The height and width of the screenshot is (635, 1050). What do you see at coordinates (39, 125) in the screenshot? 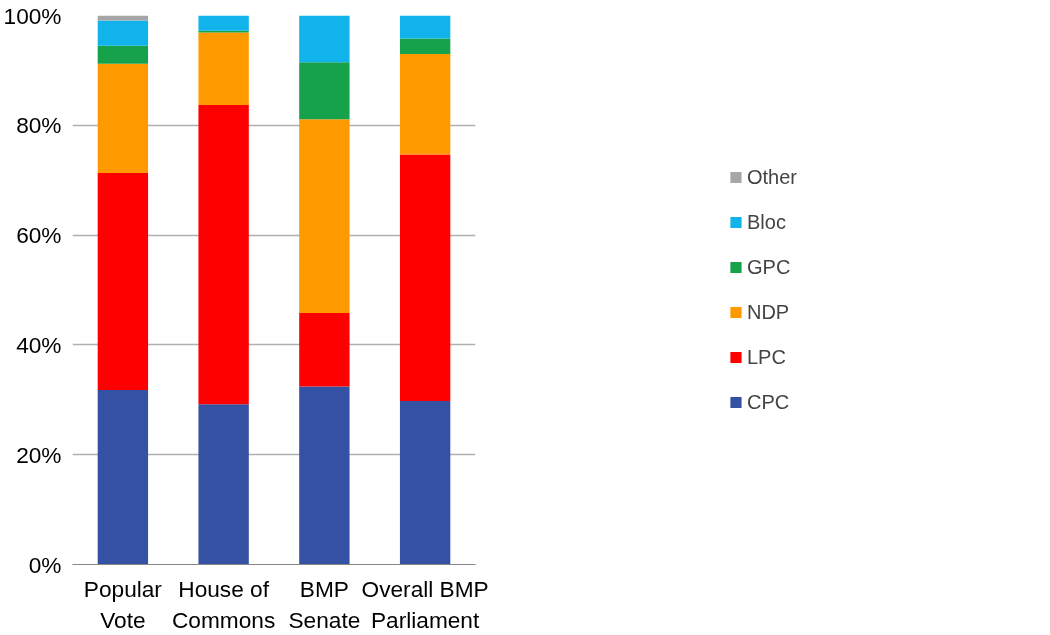
I see `y-tick-label: 80%` at bounding box center [39, 125].